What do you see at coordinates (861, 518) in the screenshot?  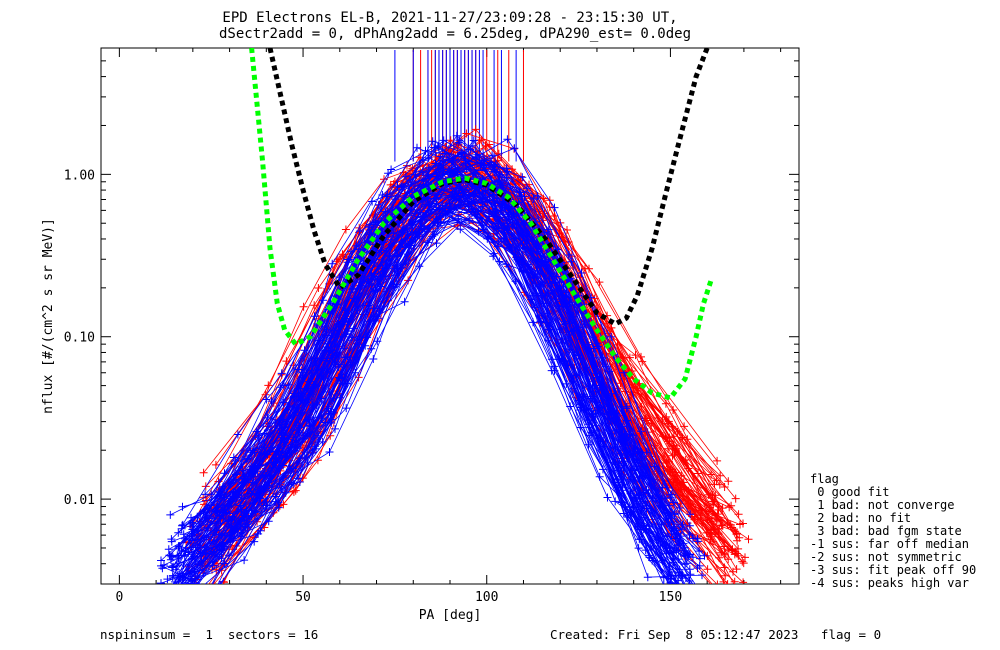 I see `legend-item: 2 bad: no fit` at bounding box center [861, 518].